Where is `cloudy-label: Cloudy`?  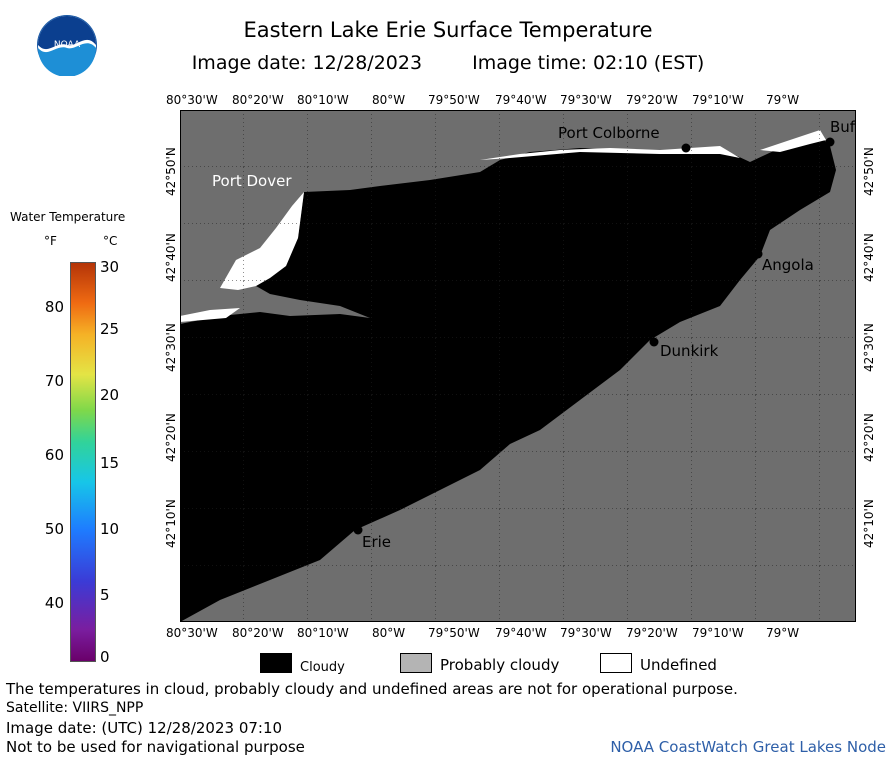 cloudy-label: Cloudy is located at coordinates (322, 667).